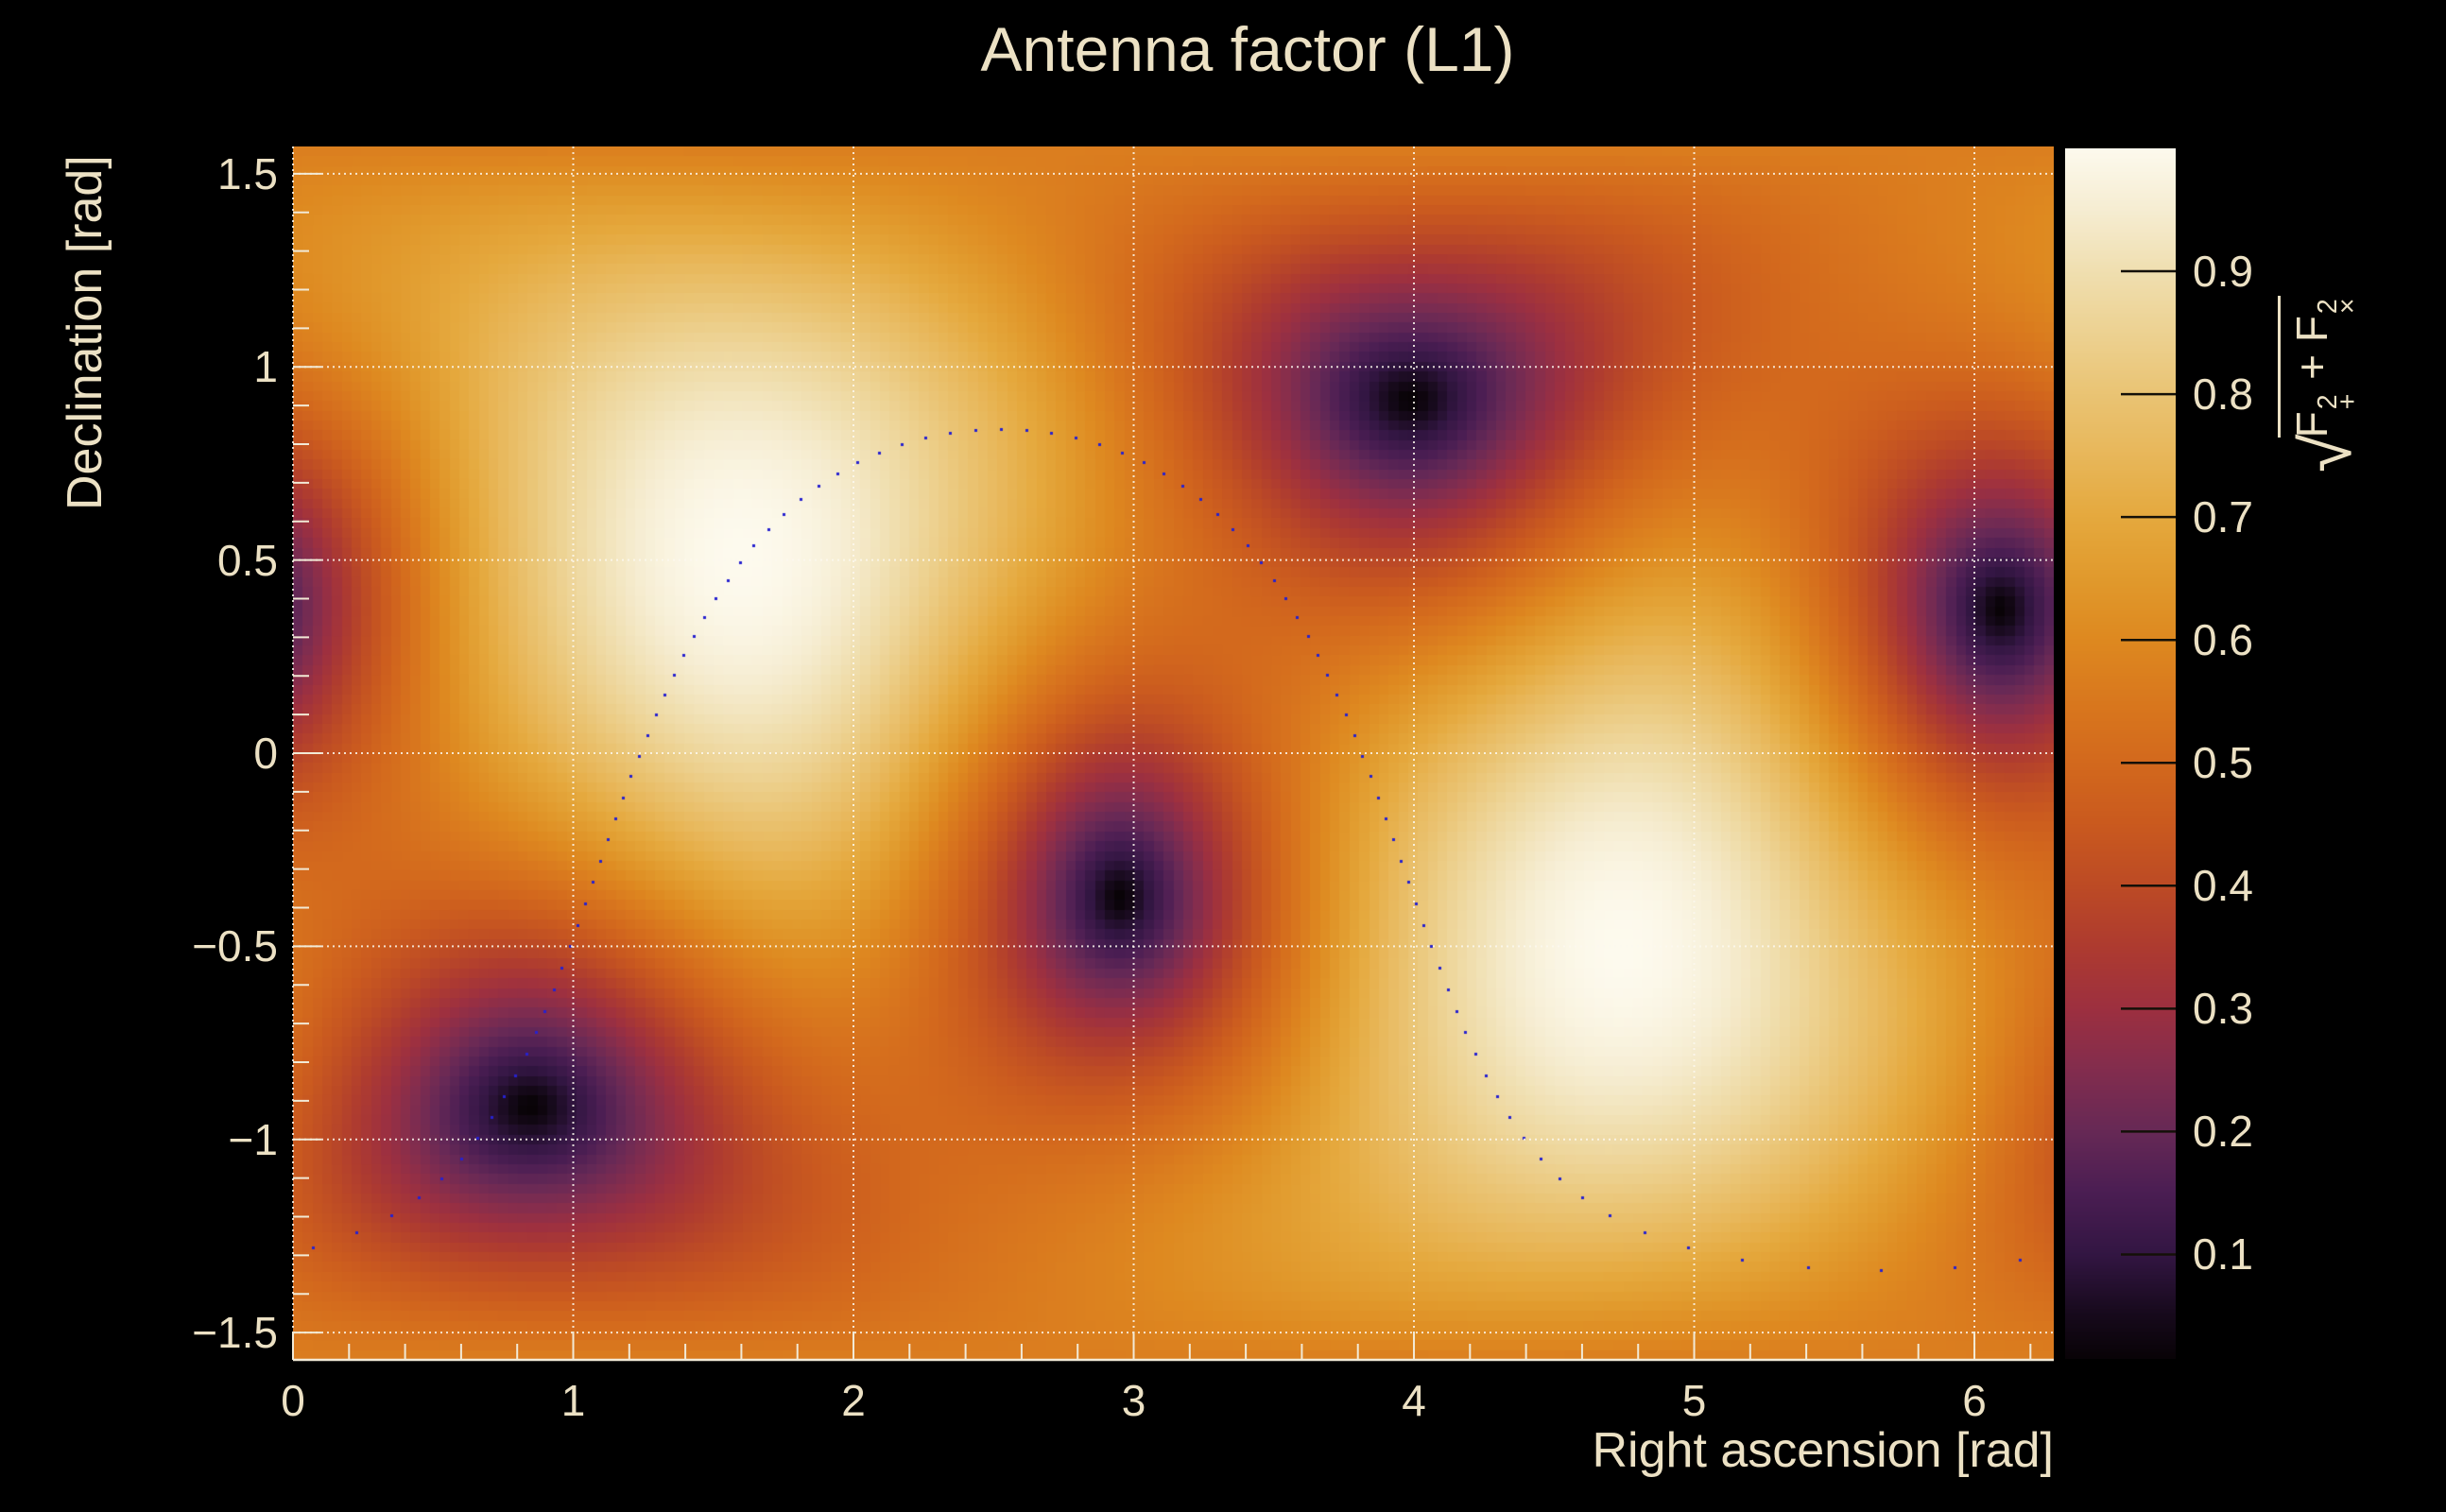  Describe the element at coordinates (265, 367) in the screenshot. I see `y-tick-label: 1` at that location.